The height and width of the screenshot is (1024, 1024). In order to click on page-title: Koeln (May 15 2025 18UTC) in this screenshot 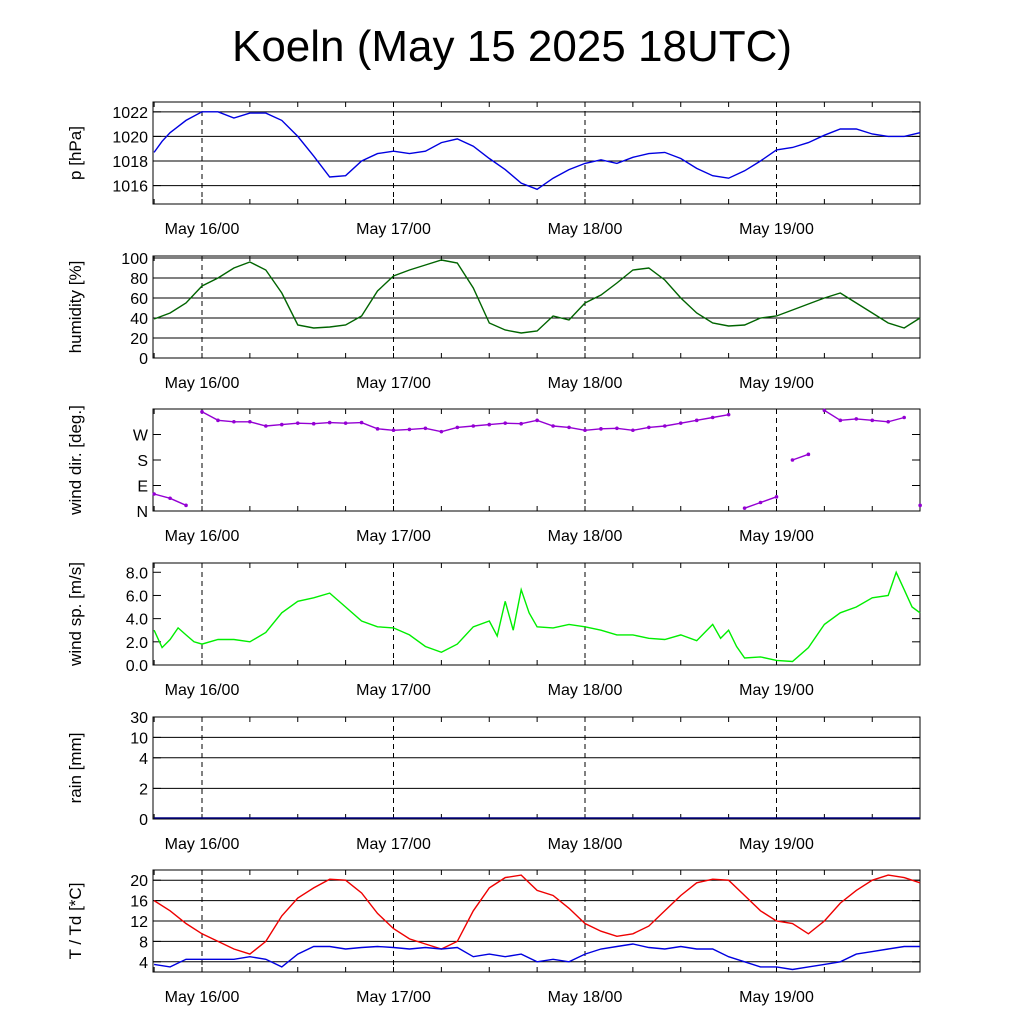, I will do `click(512, 46)`.